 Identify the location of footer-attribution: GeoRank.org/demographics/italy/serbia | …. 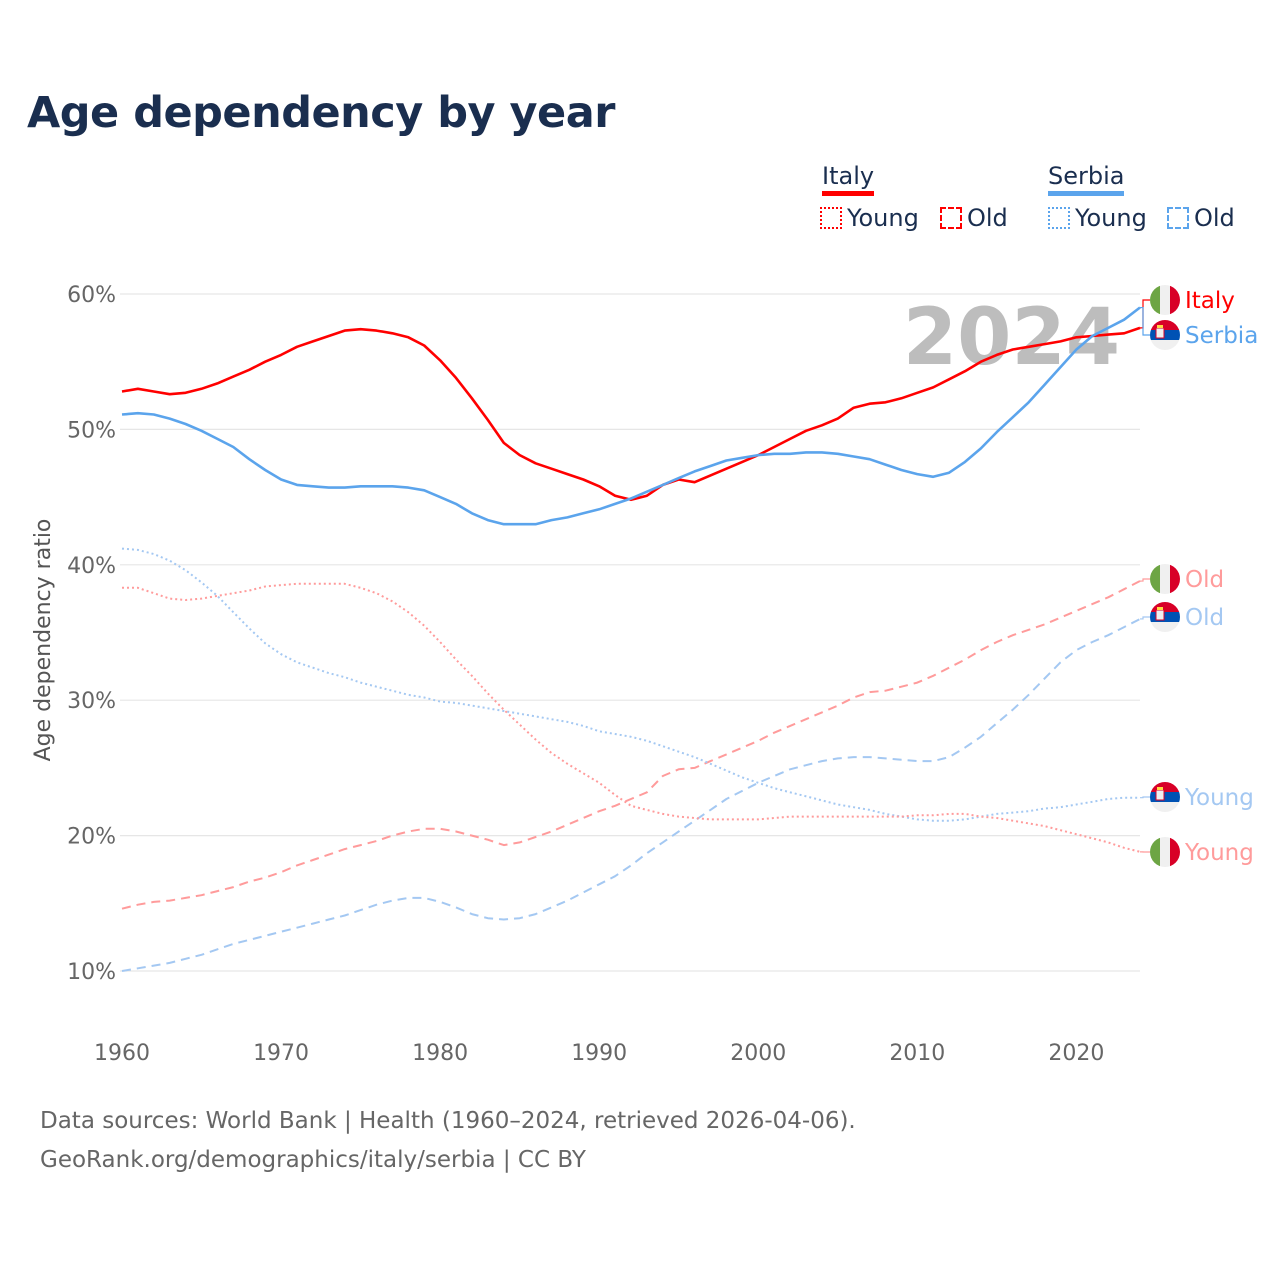
(313, 1160).